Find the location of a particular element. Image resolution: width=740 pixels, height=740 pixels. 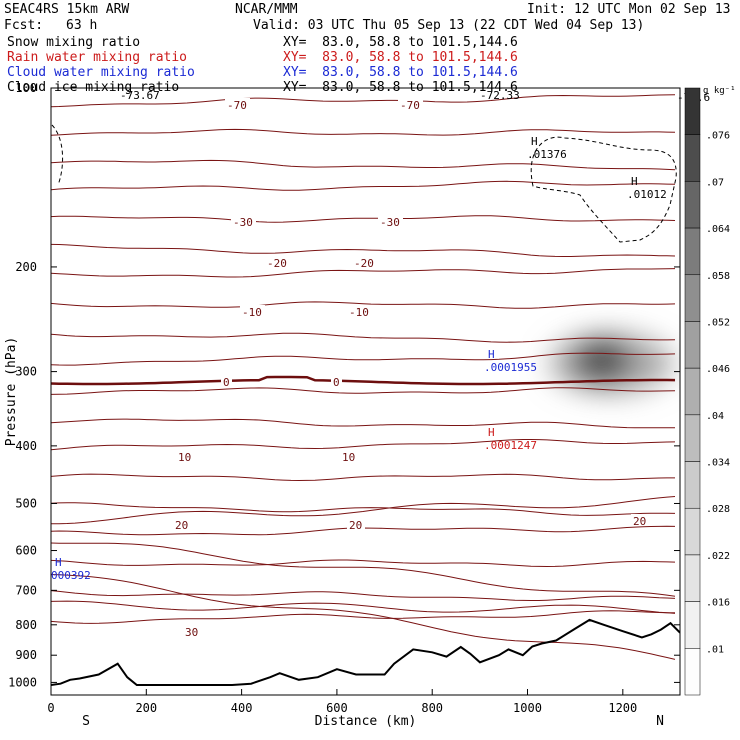

colorbar-label: .076 is located at coordinates (718, 136).